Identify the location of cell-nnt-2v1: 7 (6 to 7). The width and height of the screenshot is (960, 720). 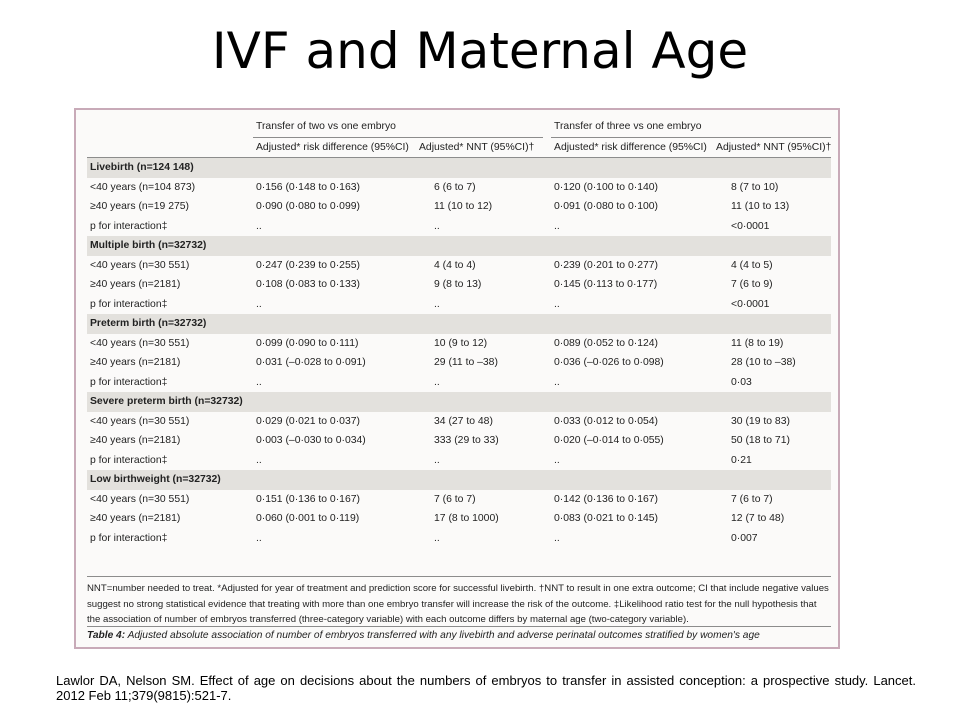
(480, 499).